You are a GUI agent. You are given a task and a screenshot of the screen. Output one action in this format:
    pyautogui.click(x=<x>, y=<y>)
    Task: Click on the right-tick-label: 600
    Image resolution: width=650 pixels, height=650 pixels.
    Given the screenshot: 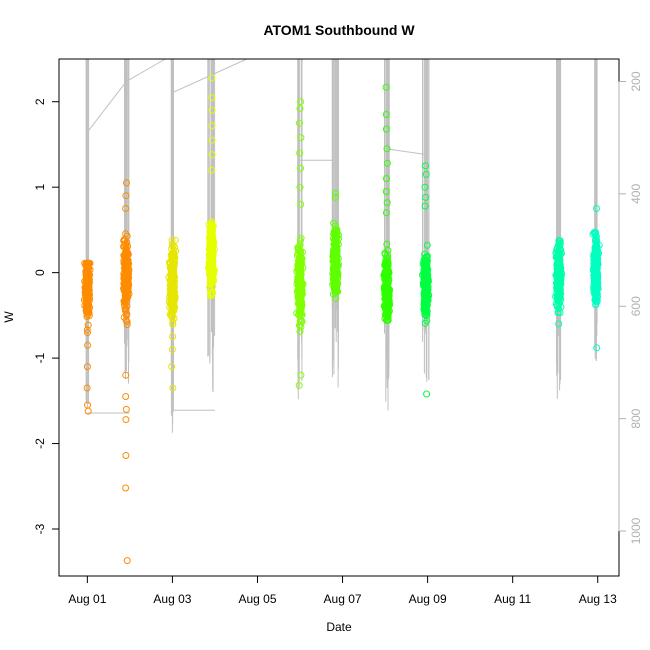 What is the action you would take?
    pyautogui.click(x=636, y=306)
    